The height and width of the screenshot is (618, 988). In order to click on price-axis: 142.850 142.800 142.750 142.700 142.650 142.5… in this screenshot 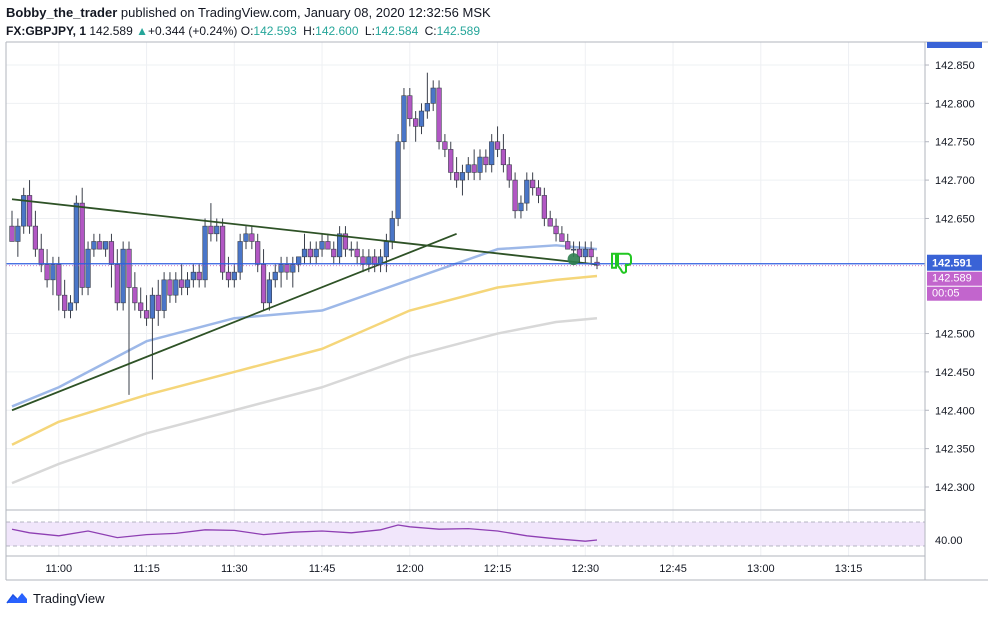, I will do `click(950, 303)`.